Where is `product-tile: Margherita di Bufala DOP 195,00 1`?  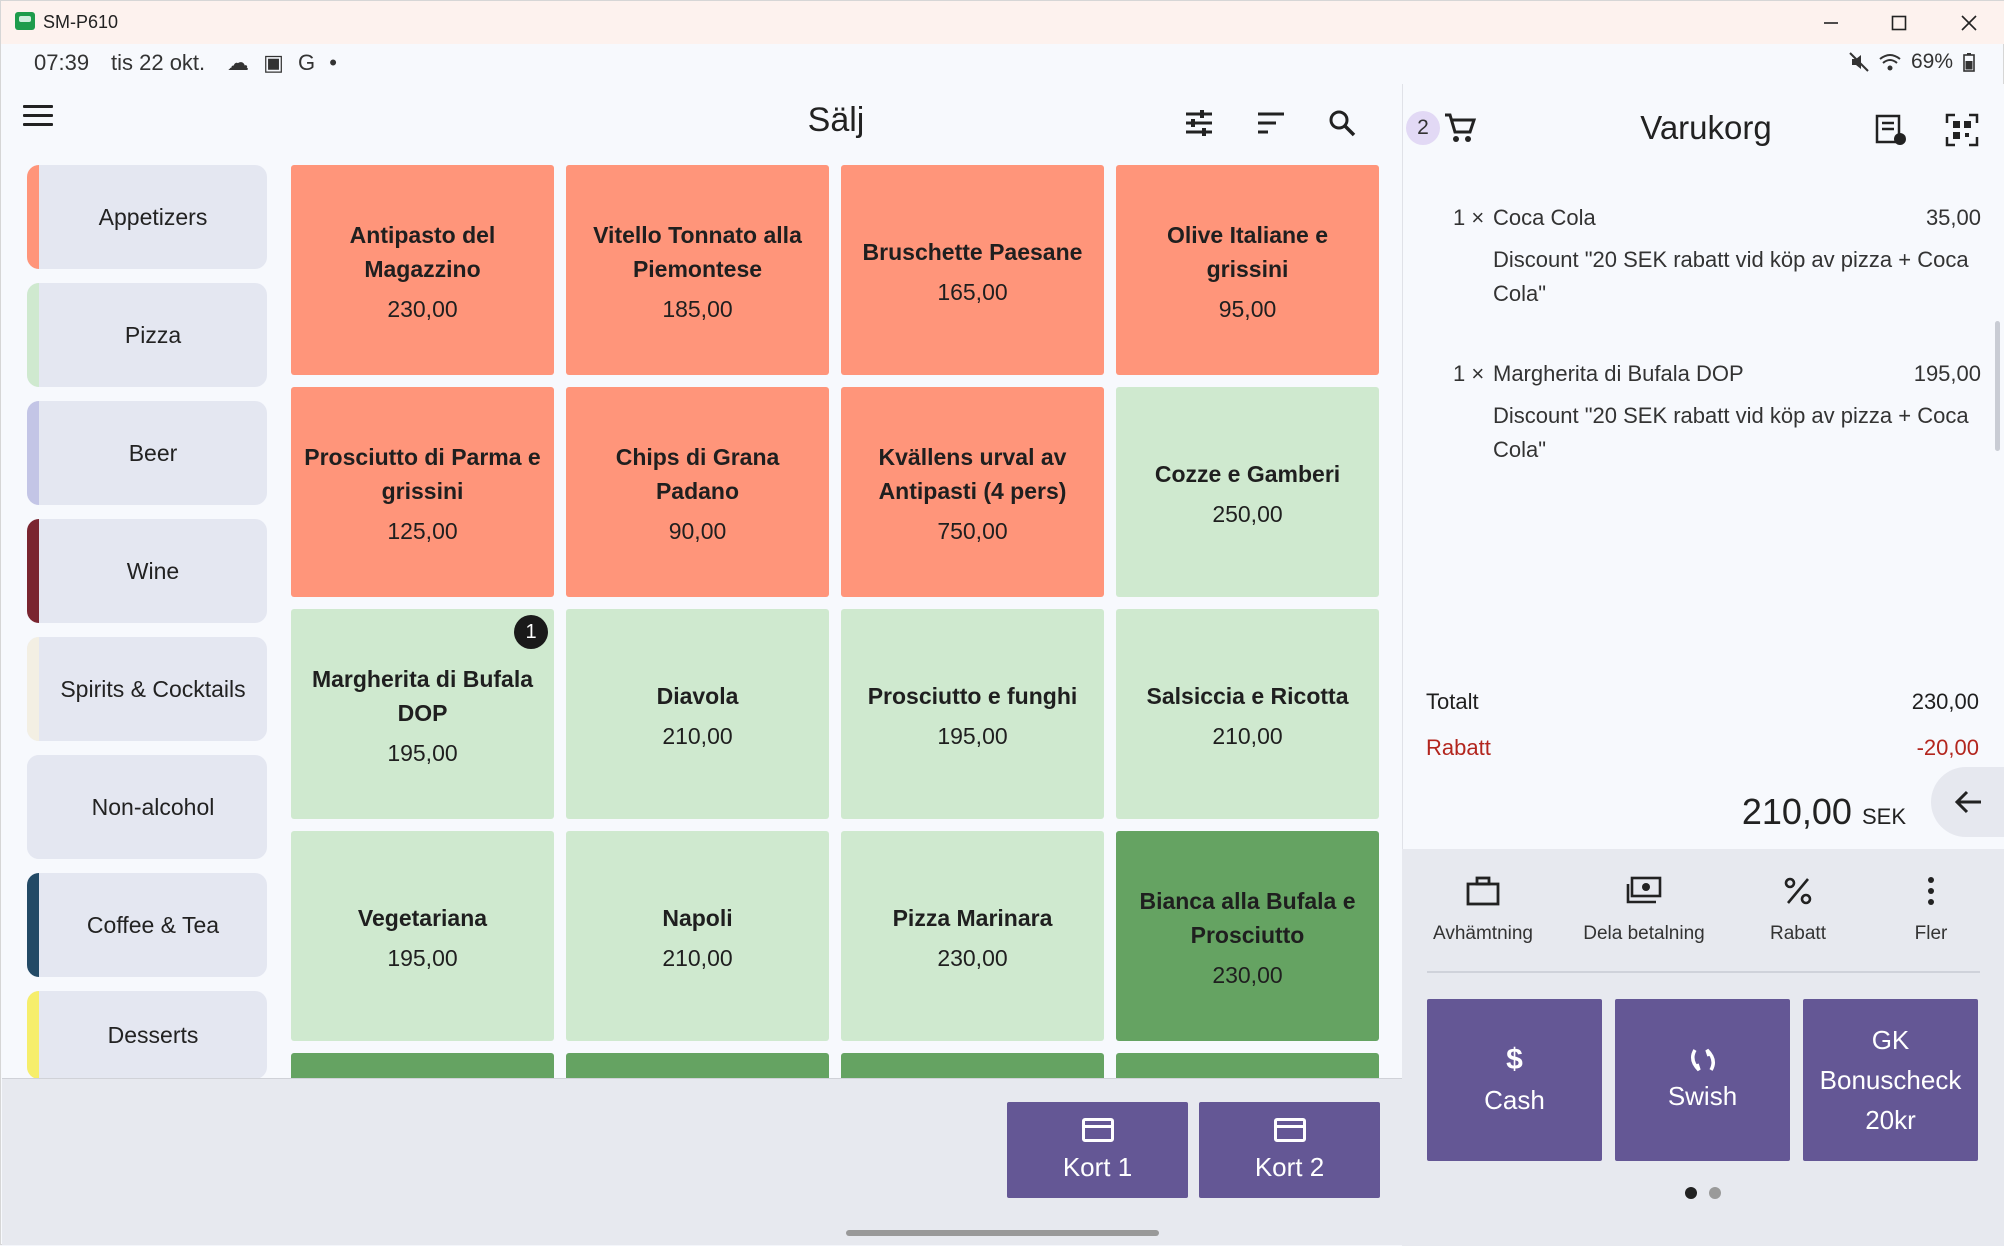
product-tile: Margherita di Bufala DOP 195,00 1 is located at coordinates (422, 714).